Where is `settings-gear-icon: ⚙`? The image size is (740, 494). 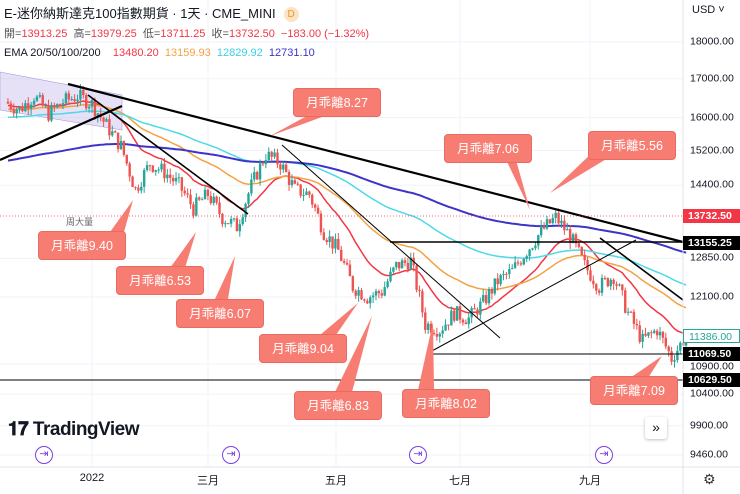
settings-gear-icon: ⚙ is located at coordinates (709, 479).